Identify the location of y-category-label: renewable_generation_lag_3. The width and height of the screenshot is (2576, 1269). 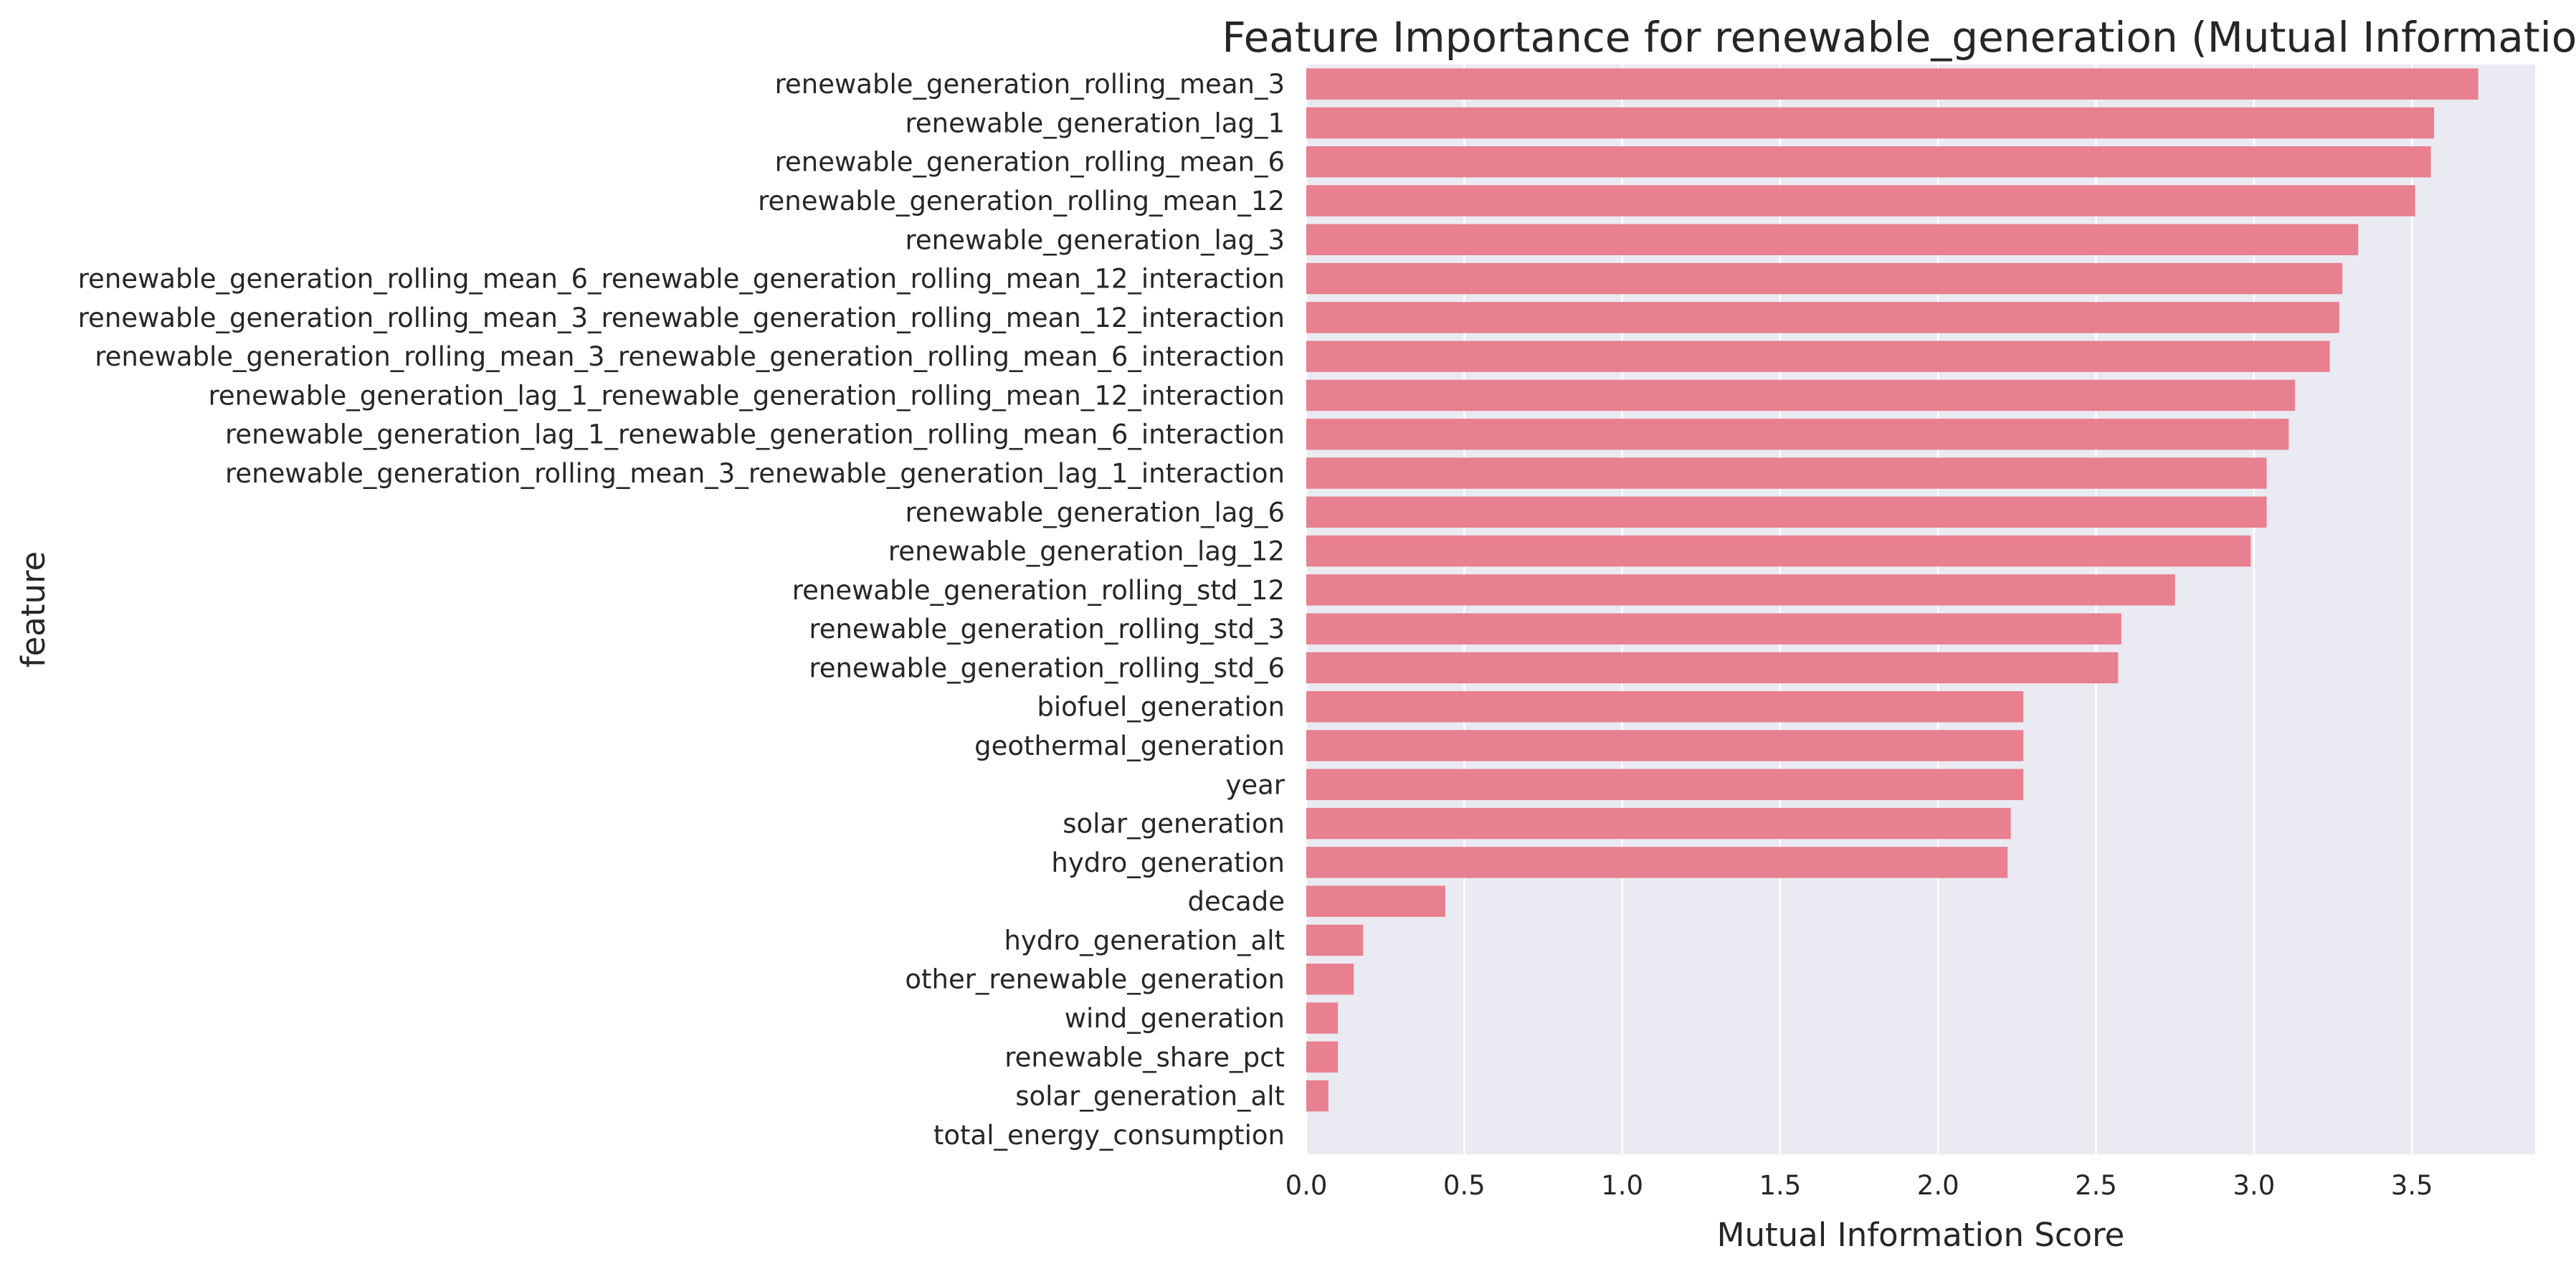
(1095, 239).